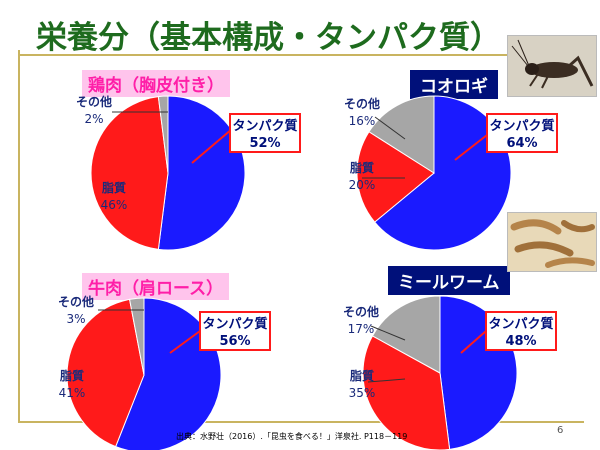 The height and width of the screenshot is (450, 600). Describe the element at coordinates (362, 185) in the screenshot. I see `cricket-value-fat: 20%` at that location.